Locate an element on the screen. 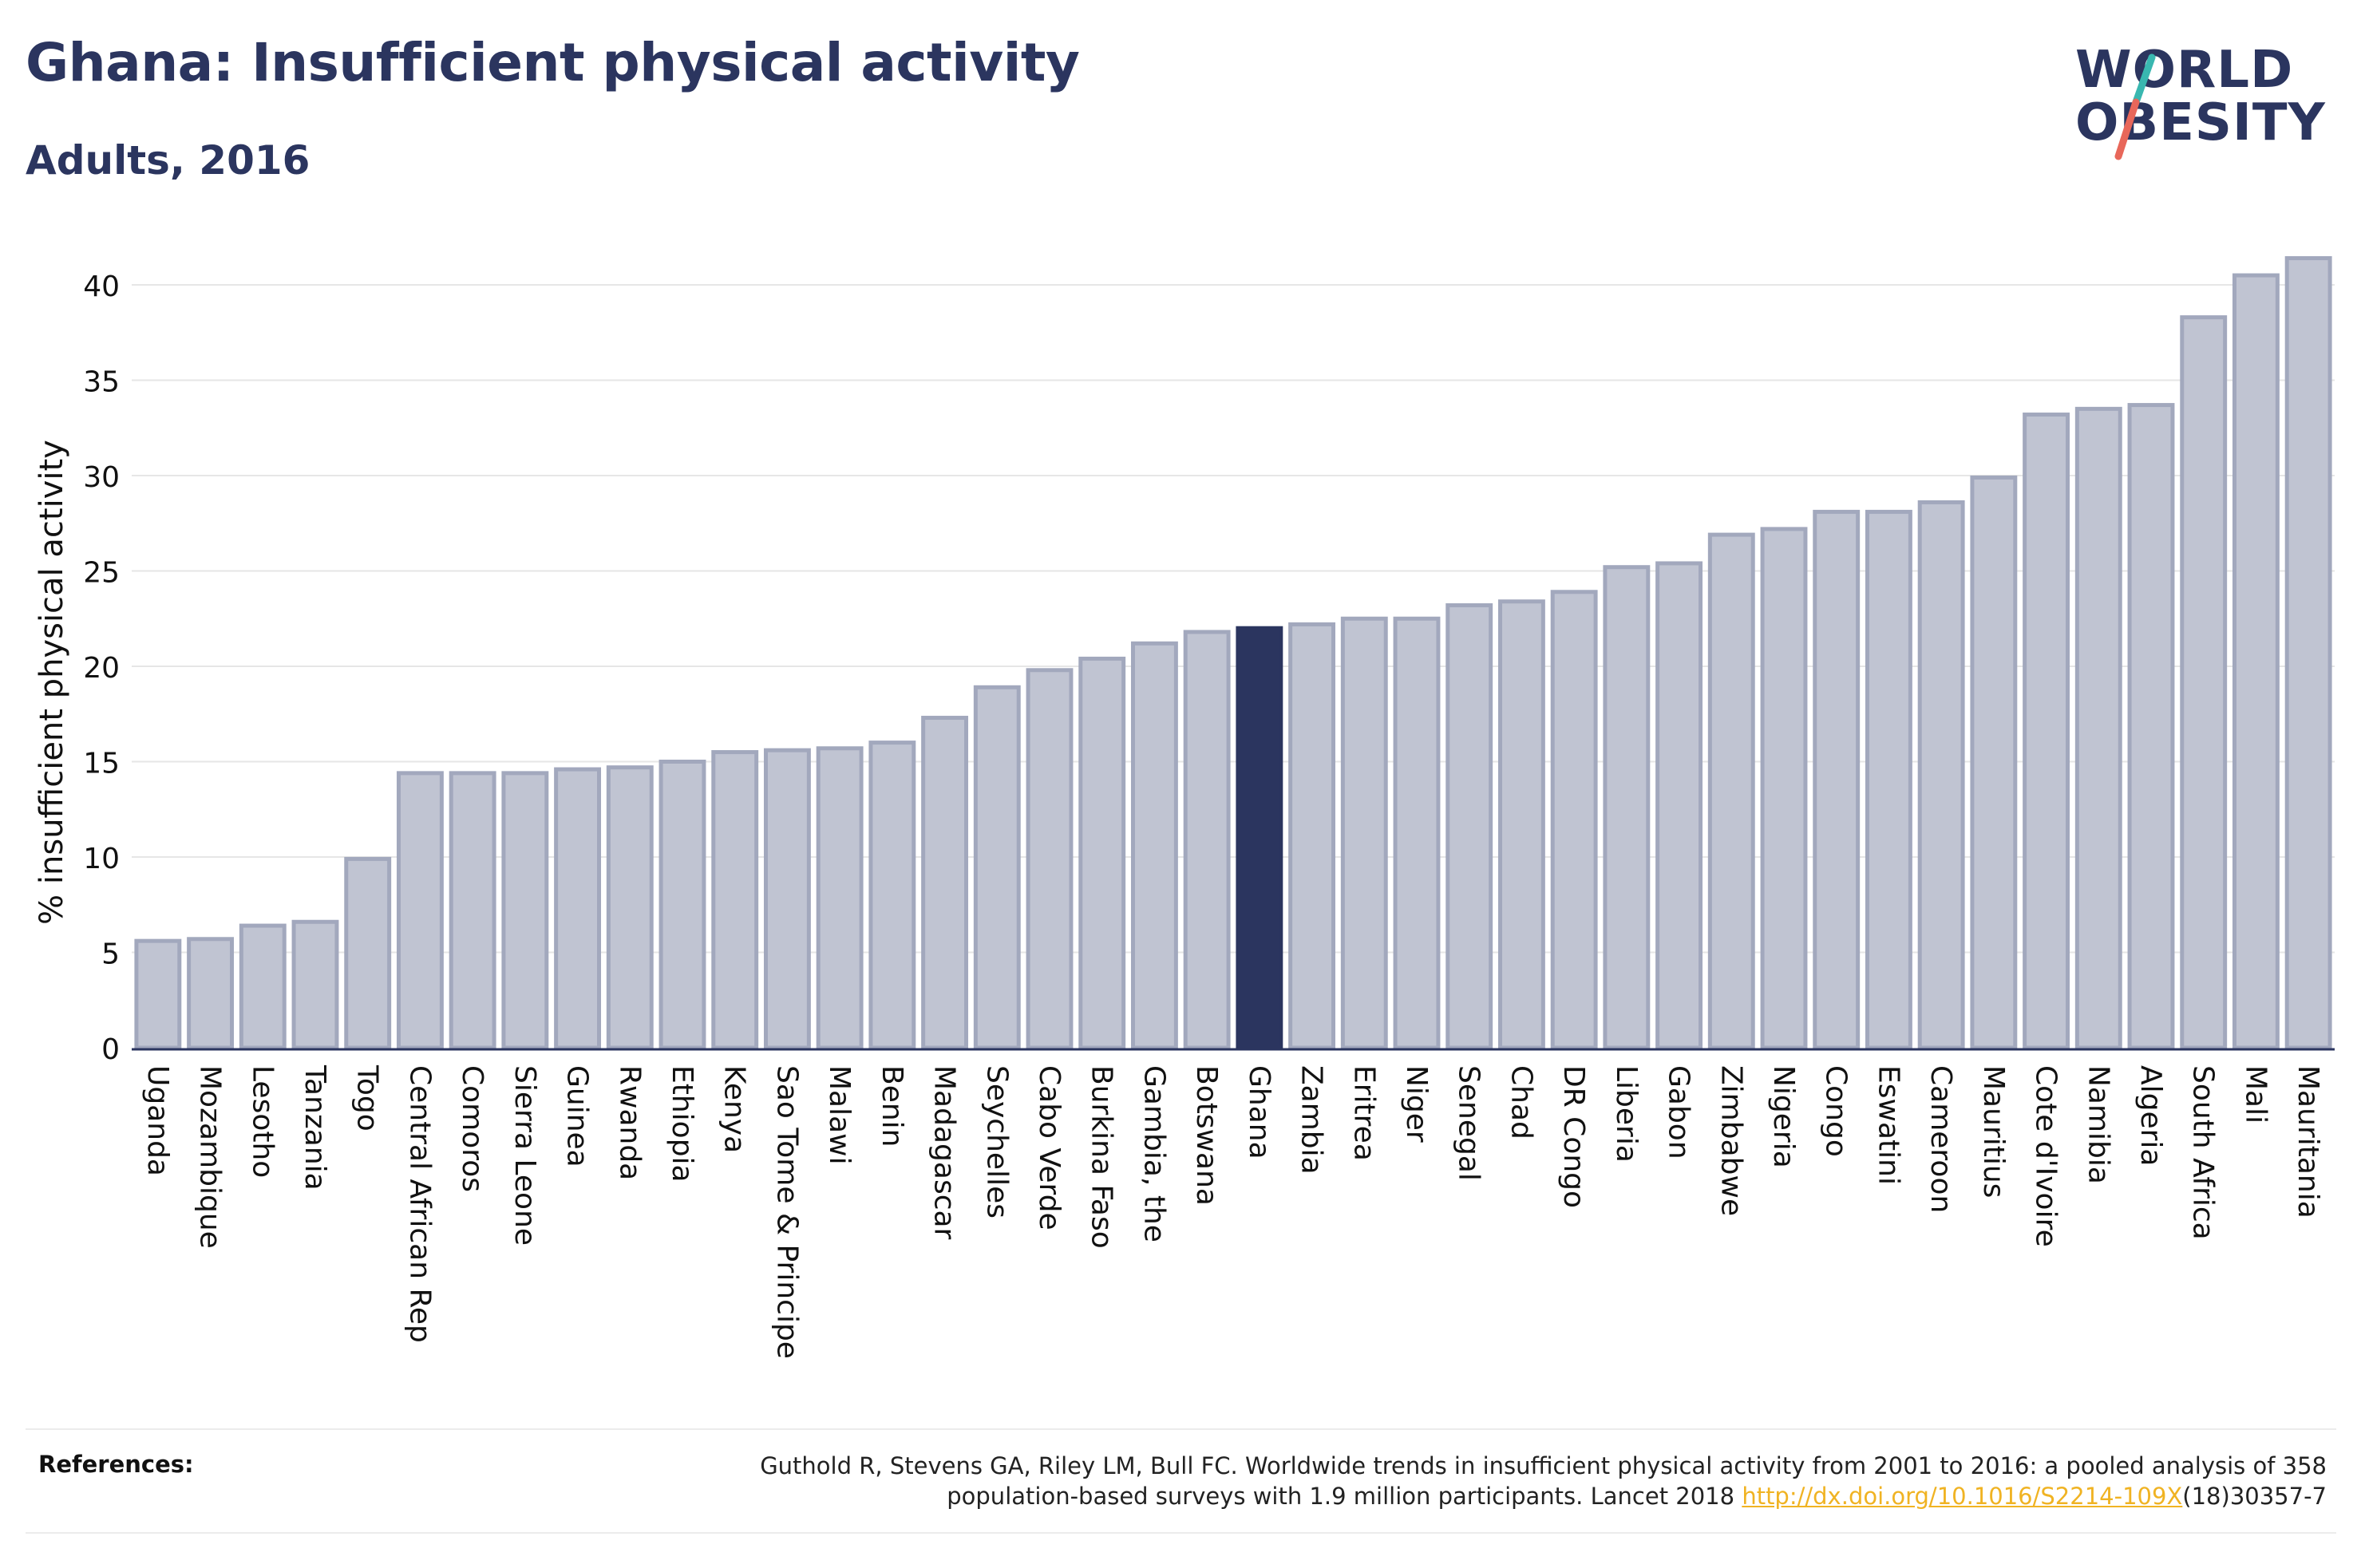 This screenshot has height=1568, width=2361. x-tick-label: Botswana is located at coordinates (1206, 1135).